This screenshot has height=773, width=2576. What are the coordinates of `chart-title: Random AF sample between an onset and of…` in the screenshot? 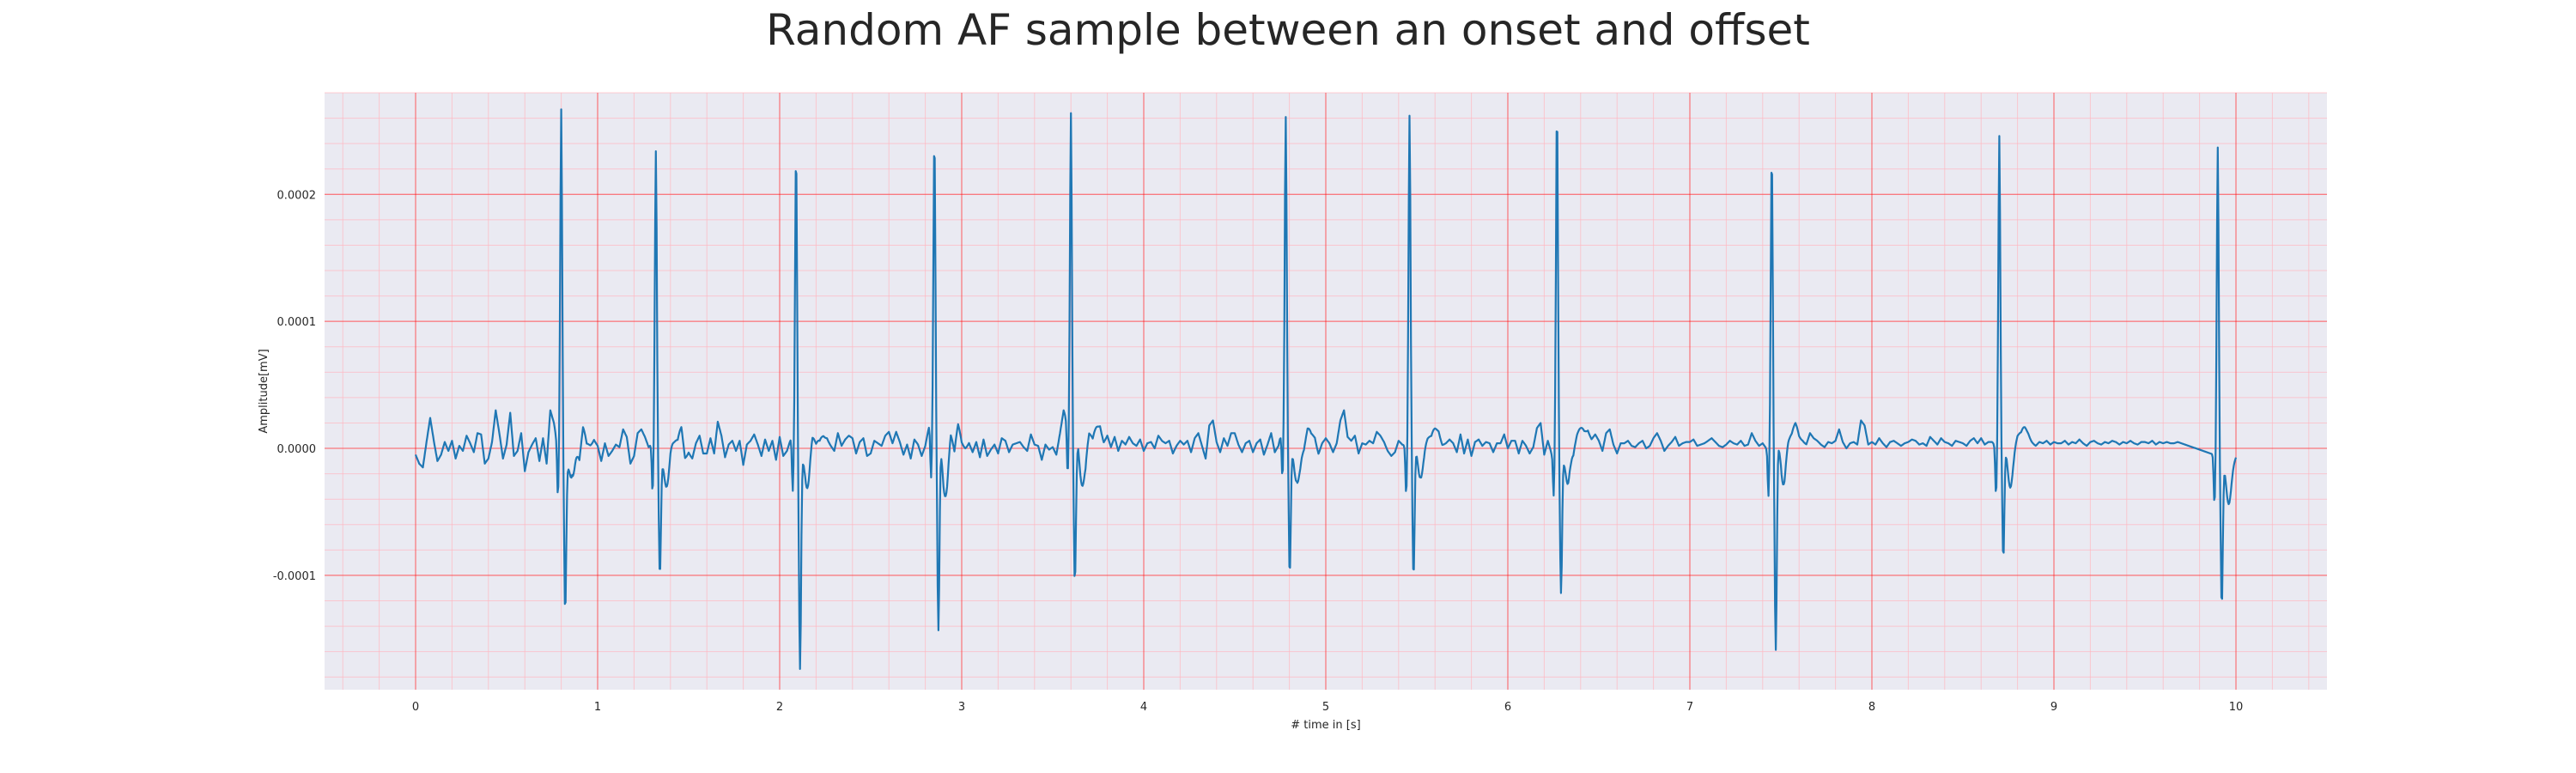 It's located at (1288, 30).